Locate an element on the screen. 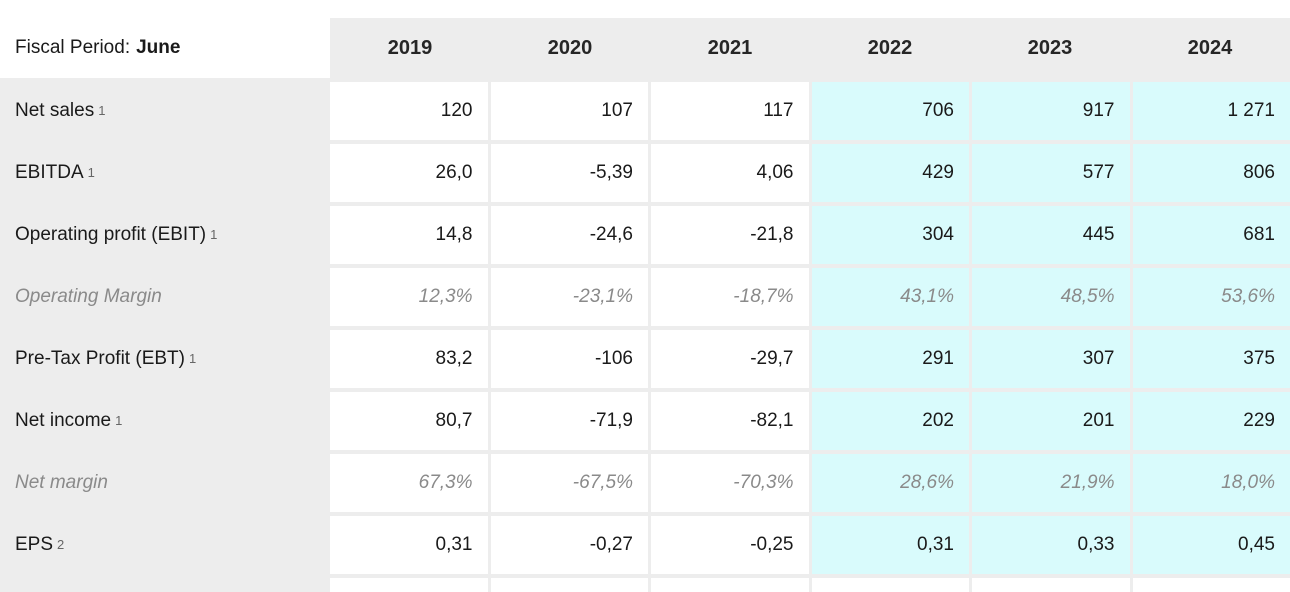 The height and width of the screenshot is (592, 1290). year-header: 2019 is located at coordinates (410, 47).